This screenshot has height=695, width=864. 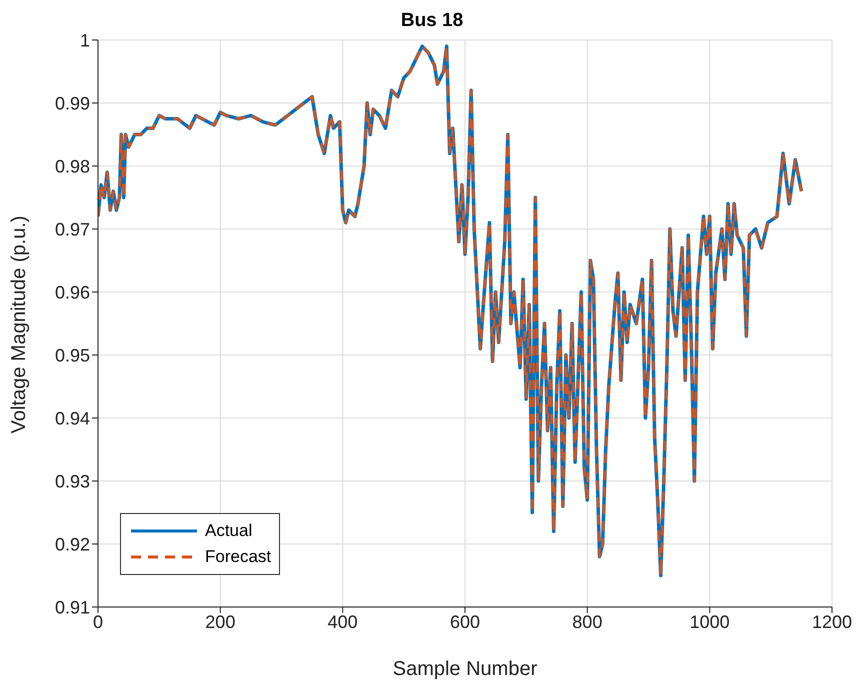 What do you see at coordinates (72, 292) in the screenshot?
I see `y-tick-label: 0.96` at bounding box center [72, 292].